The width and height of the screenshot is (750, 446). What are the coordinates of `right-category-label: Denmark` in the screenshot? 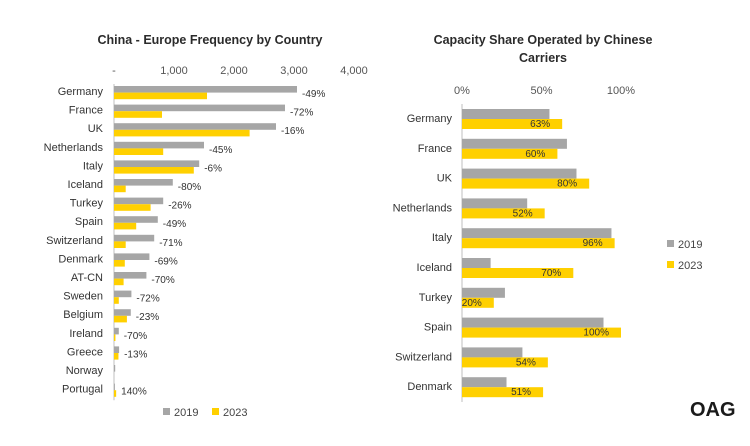 It's located at (429, 387).